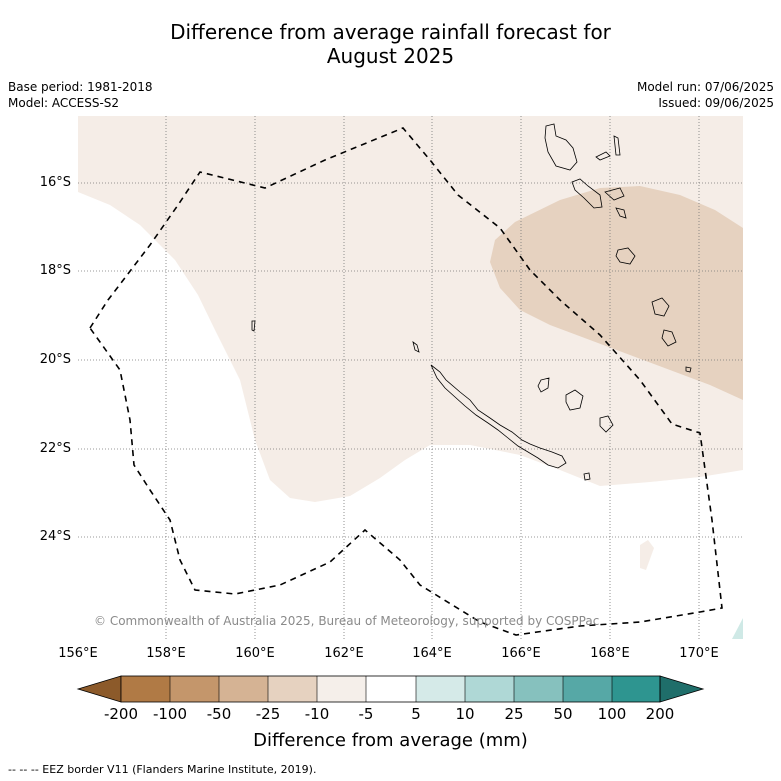  What do you see at coordinates (699, 653) in the screenshot?
I see `lon-label-170e: 170°E` at bounding box center [699, 653].